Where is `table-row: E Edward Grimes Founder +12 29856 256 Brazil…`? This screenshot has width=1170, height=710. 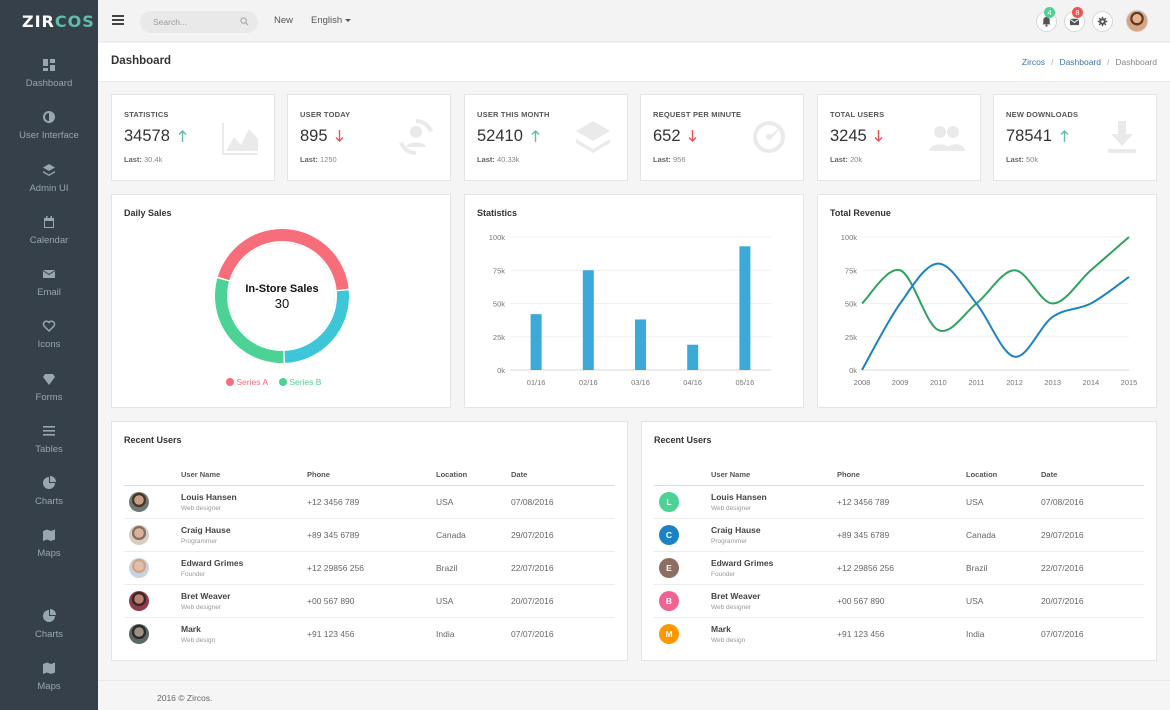
table-row: E Edward Grimes Founder +12 29856 256 Brazil… is located at coordinates (899, 568).